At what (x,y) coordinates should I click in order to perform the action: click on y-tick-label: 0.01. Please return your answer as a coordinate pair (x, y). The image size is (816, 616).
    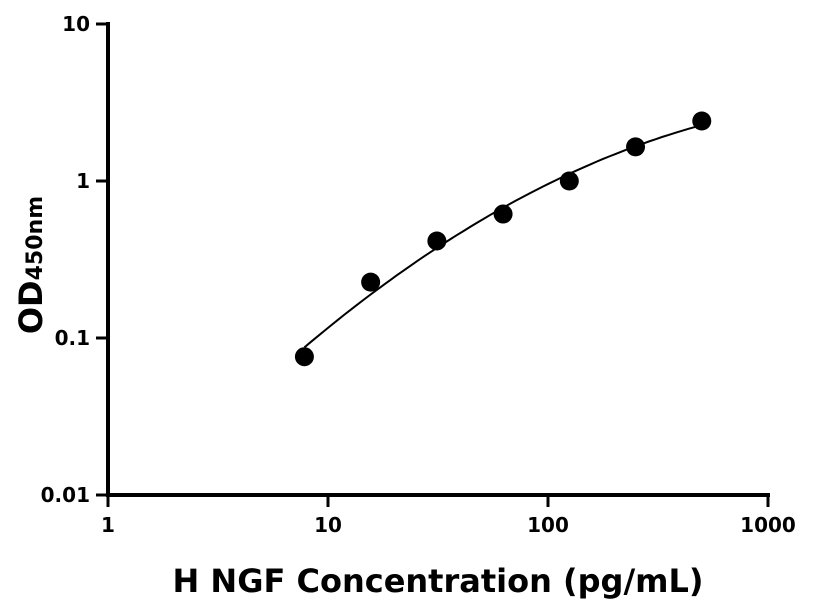
    Looking at the image, I should click on (65, 495).